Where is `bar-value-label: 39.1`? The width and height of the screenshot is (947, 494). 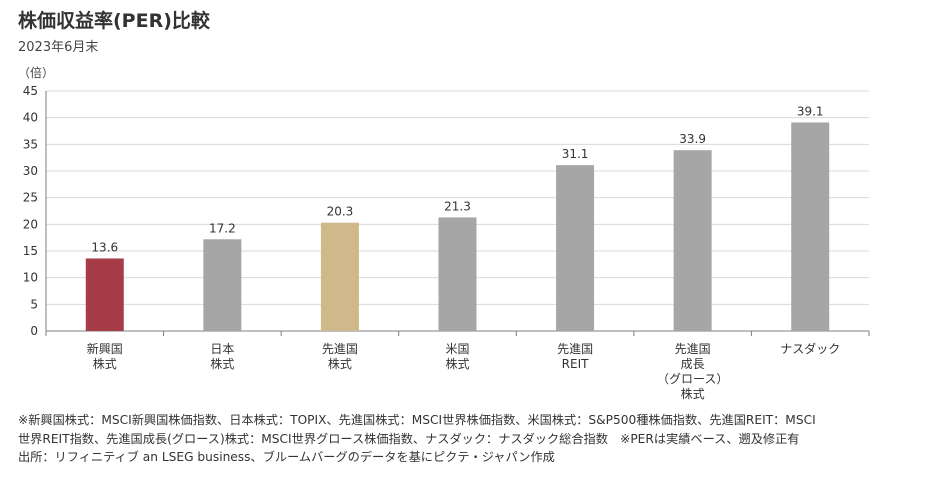 bar-value-label: 39.1 is located at coordinates (810, 111).